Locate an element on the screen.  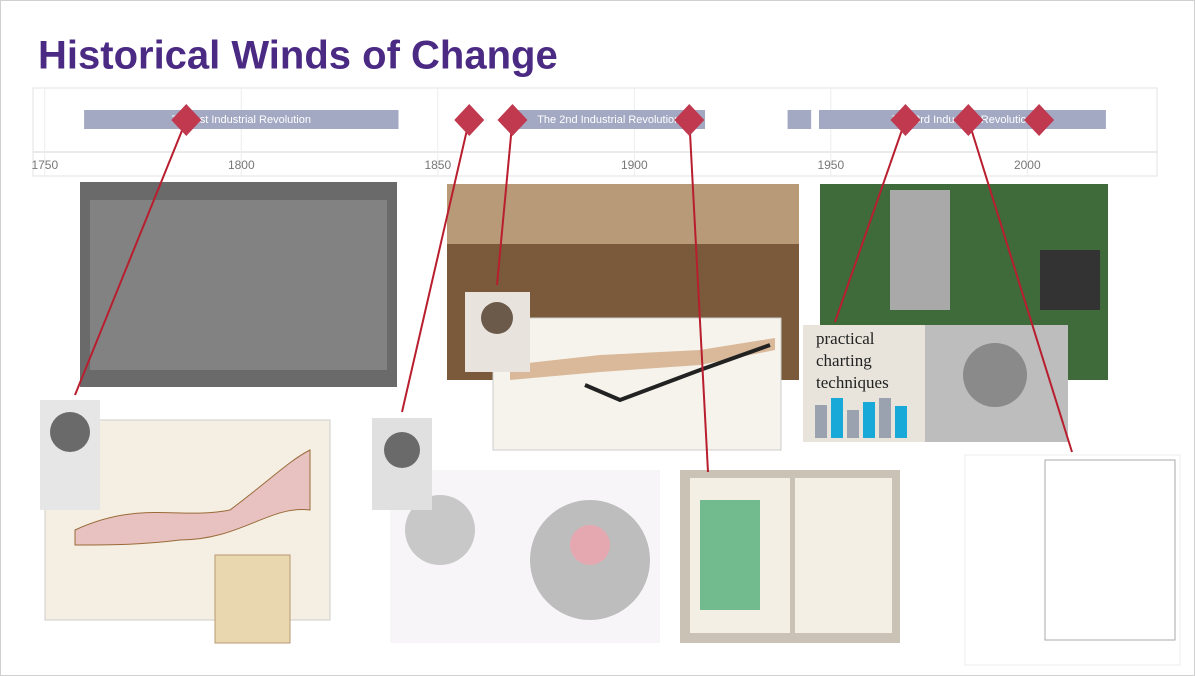
x-tick-label: 1800 is located at coordinates (241, 165).